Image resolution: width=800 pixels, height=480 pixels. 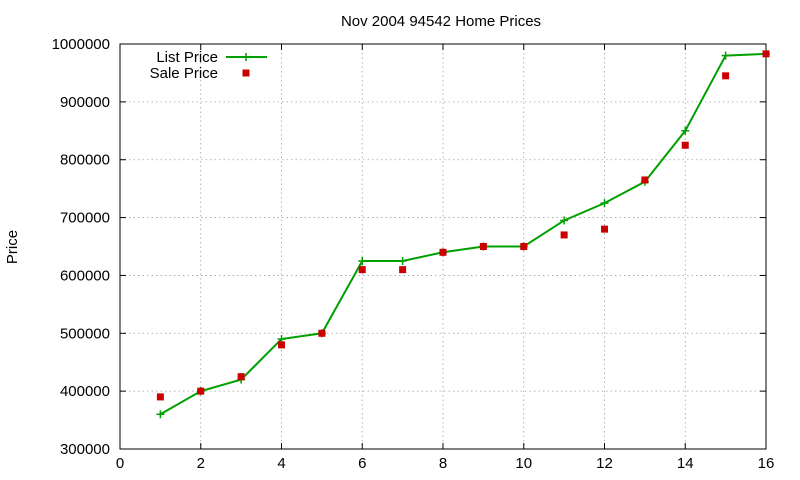 What do you see at coordinates (85, 391) in the screenshot?
I see `y-tick-label-1: 400000` at bounding box center [85, 391].